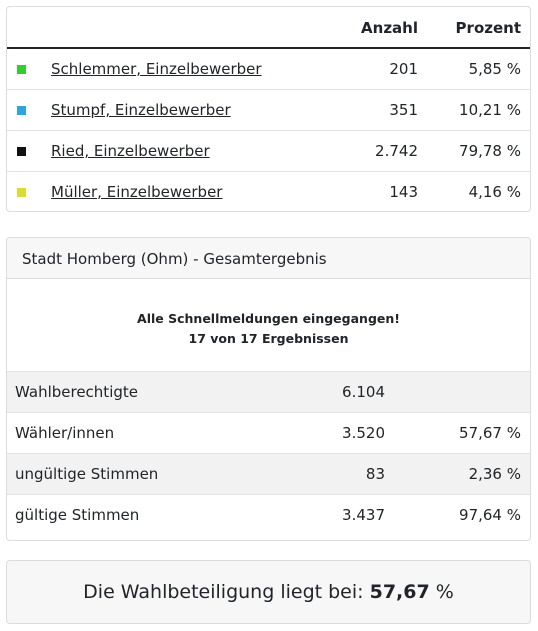 The height and width of the screenshot is (631, 538). I want to click on result-row-invalid-votes: ungültige Stimmen 83 2,36 %, so click(268, 473).